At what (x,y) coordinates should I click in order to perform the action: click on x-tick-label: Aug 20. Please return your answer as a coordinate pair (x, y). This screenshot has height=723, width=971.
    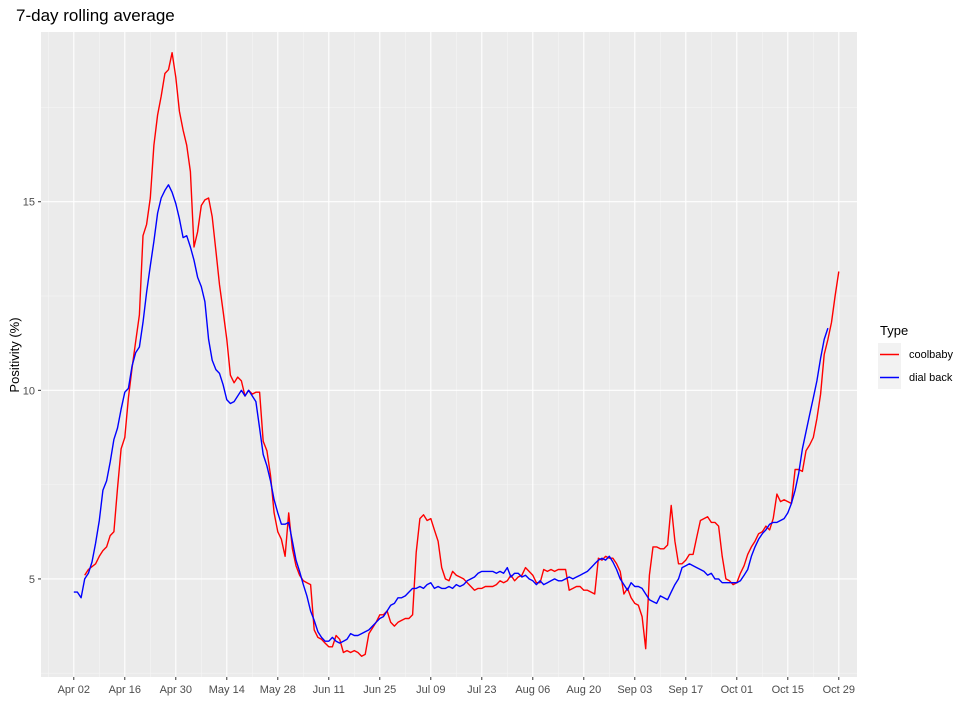
    Looking at the image, I should click on (583, 690).